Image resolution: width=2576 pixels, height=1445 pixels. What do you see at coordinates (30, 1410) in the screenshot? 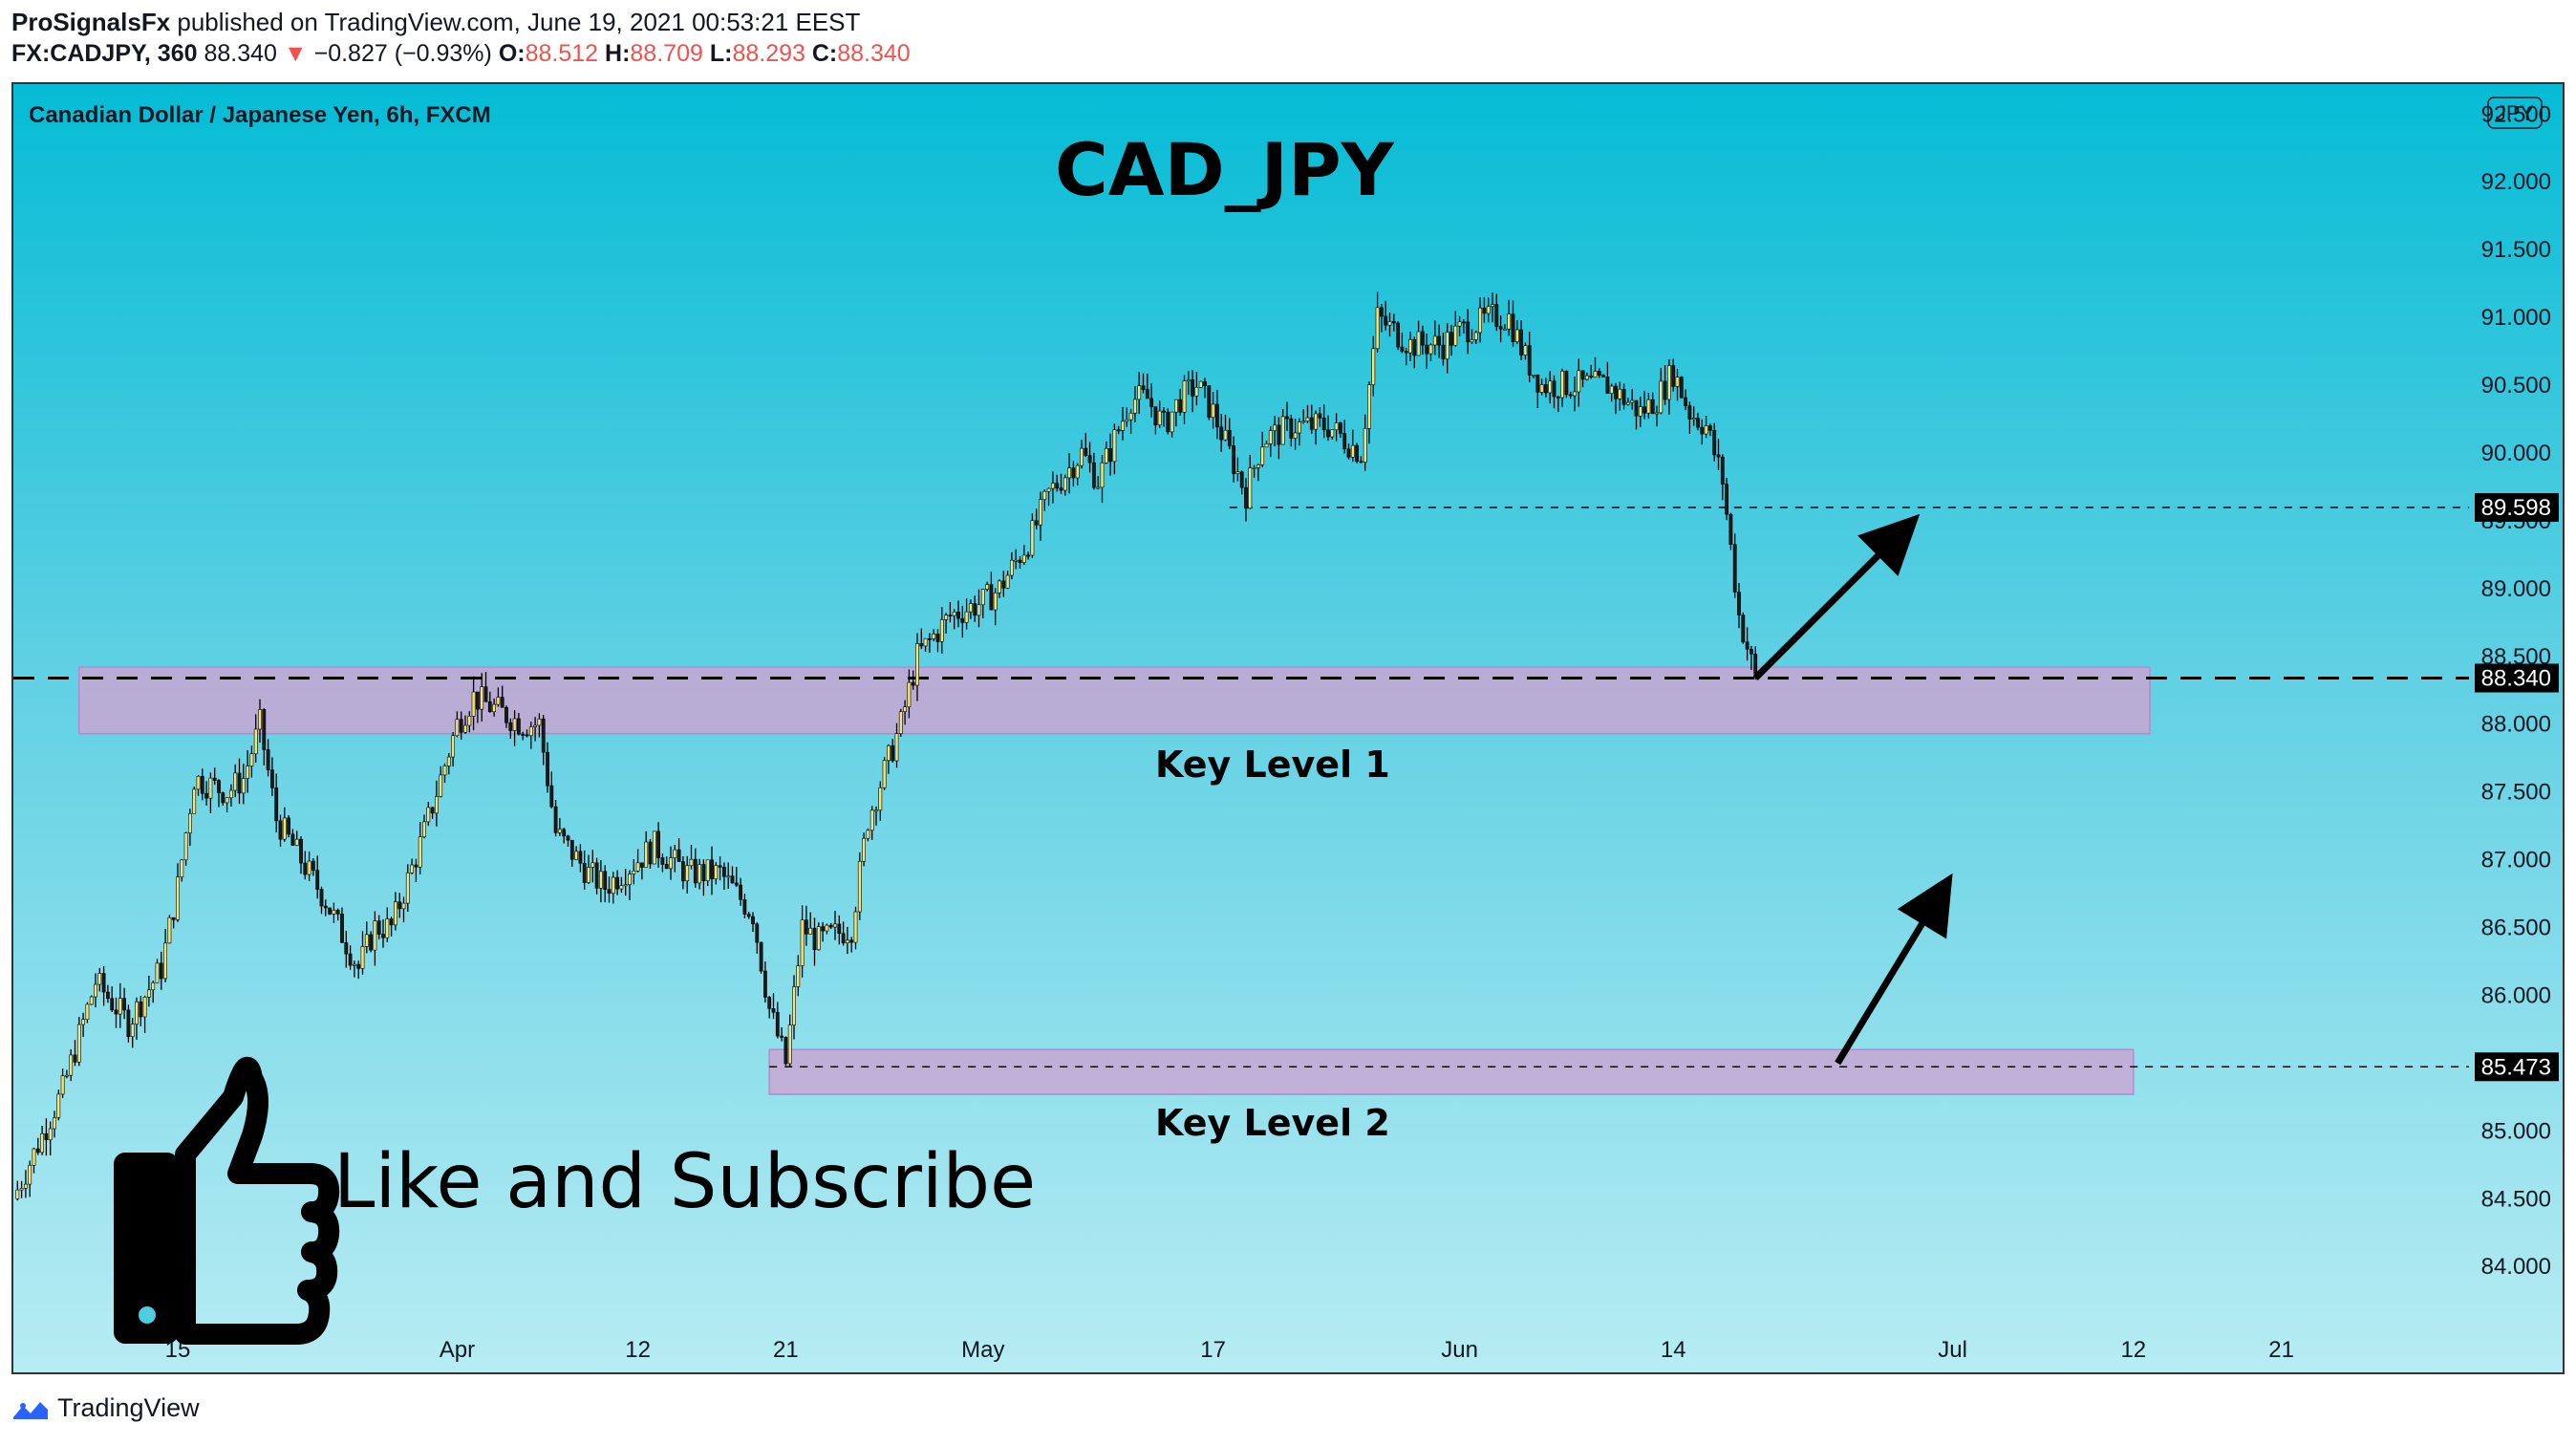
I see `tradingview-logo-icon` at bounding box center [30, 1410].